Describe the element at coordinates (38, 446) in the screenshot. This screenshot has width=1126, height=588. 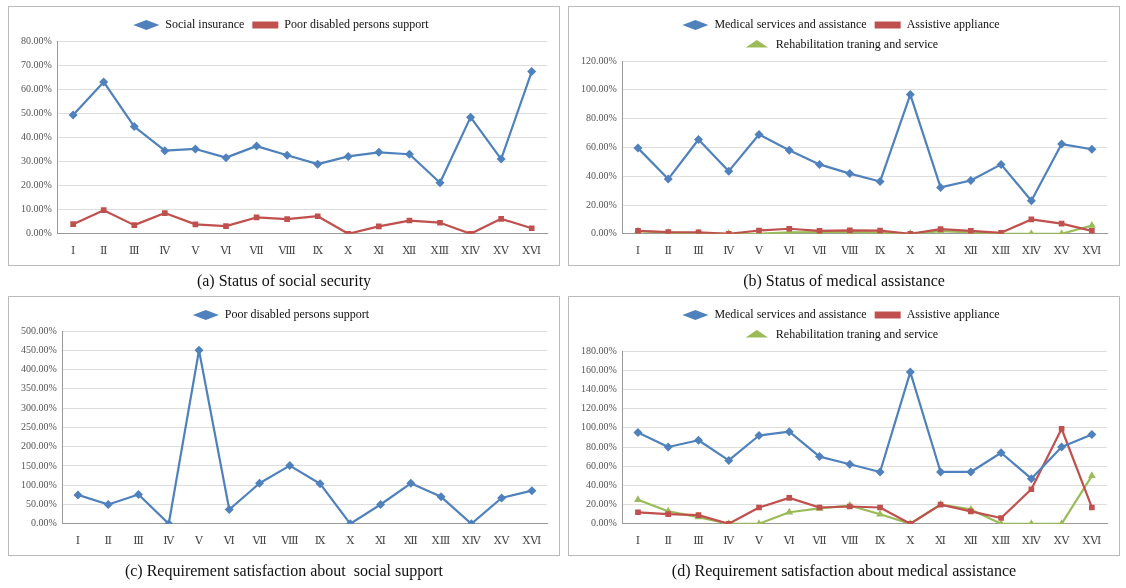
I see `y-tick-label: 200.00%` at that location.